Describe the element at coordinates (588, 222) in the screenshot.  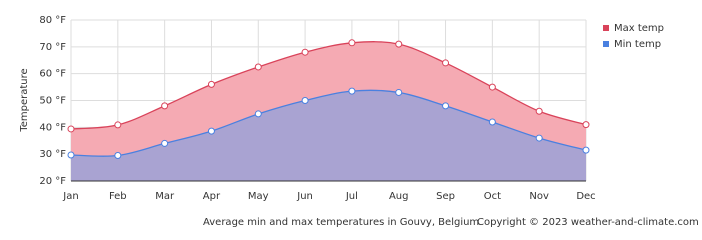
I see `copyright: Copyright © 2023 weather-and-climate.com` at that location.